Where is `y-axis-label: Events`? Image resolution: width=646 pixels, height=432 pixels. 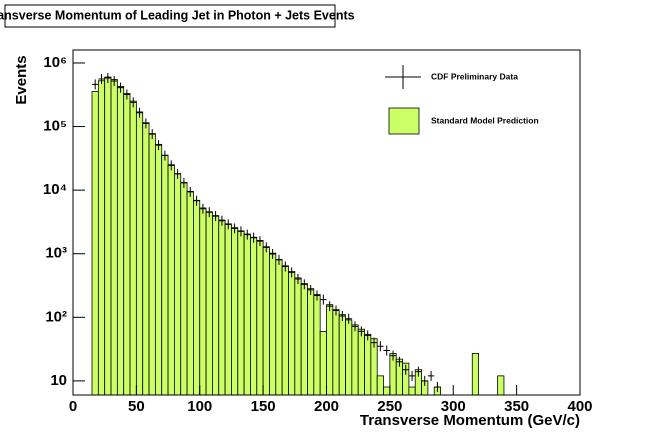
y-axis-label: Events is located at coordinates (21, 79).